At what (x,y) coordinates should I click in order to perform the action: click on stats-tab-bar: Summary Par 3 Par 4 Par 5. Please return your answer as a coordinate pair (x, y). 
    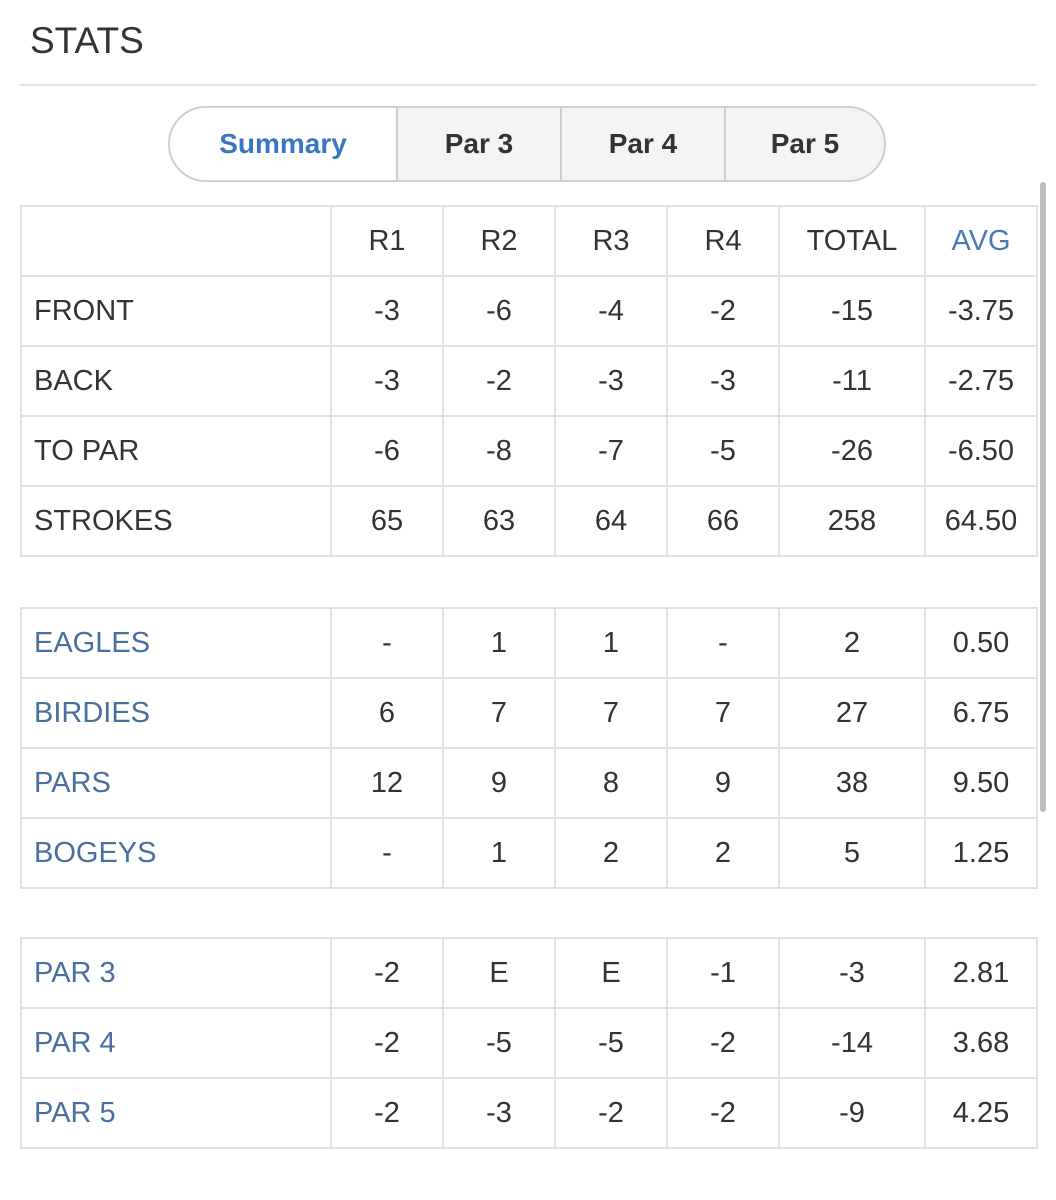
    Looking at the image, I should click on (527, 144).